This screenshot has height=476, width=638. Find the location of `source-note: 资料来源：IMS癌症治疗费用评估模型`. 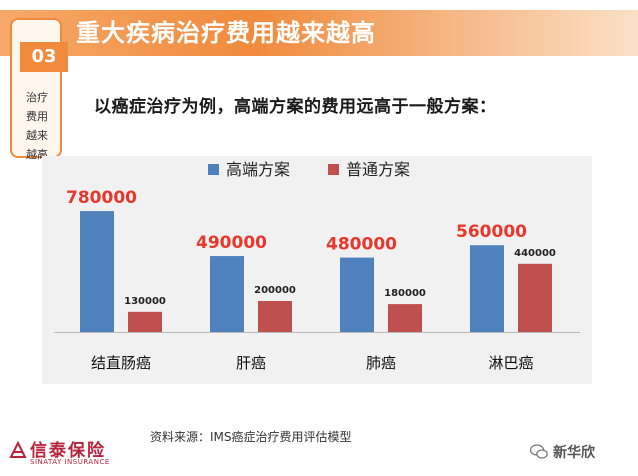

source-note: 资料来源：IMS癌症治疗费用评估模型 is located at coordinates (251, 437).